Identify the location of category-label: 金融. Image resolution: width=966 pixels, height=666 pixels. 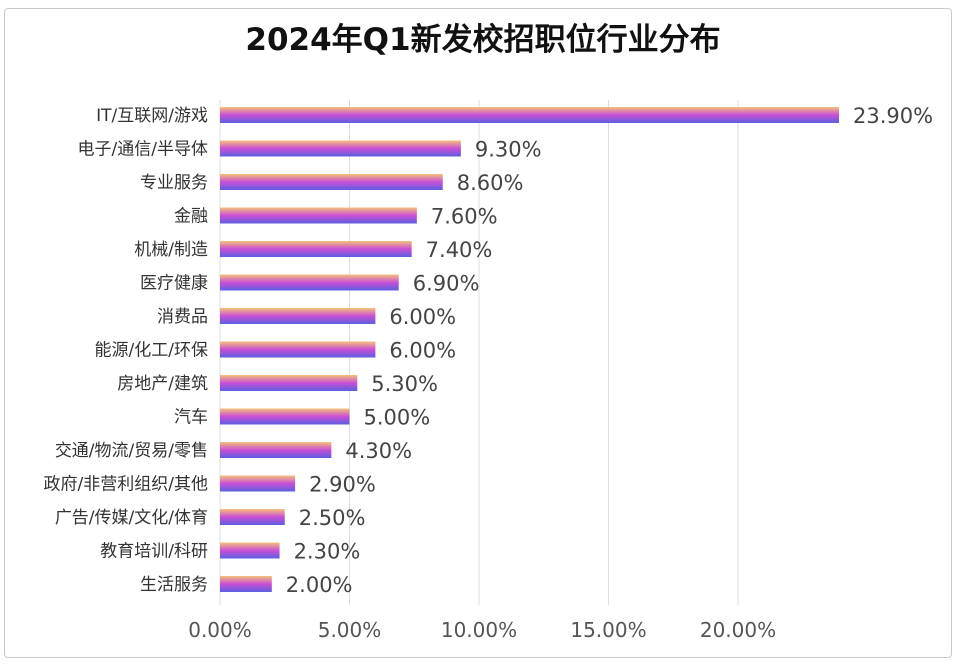
(191, 217).